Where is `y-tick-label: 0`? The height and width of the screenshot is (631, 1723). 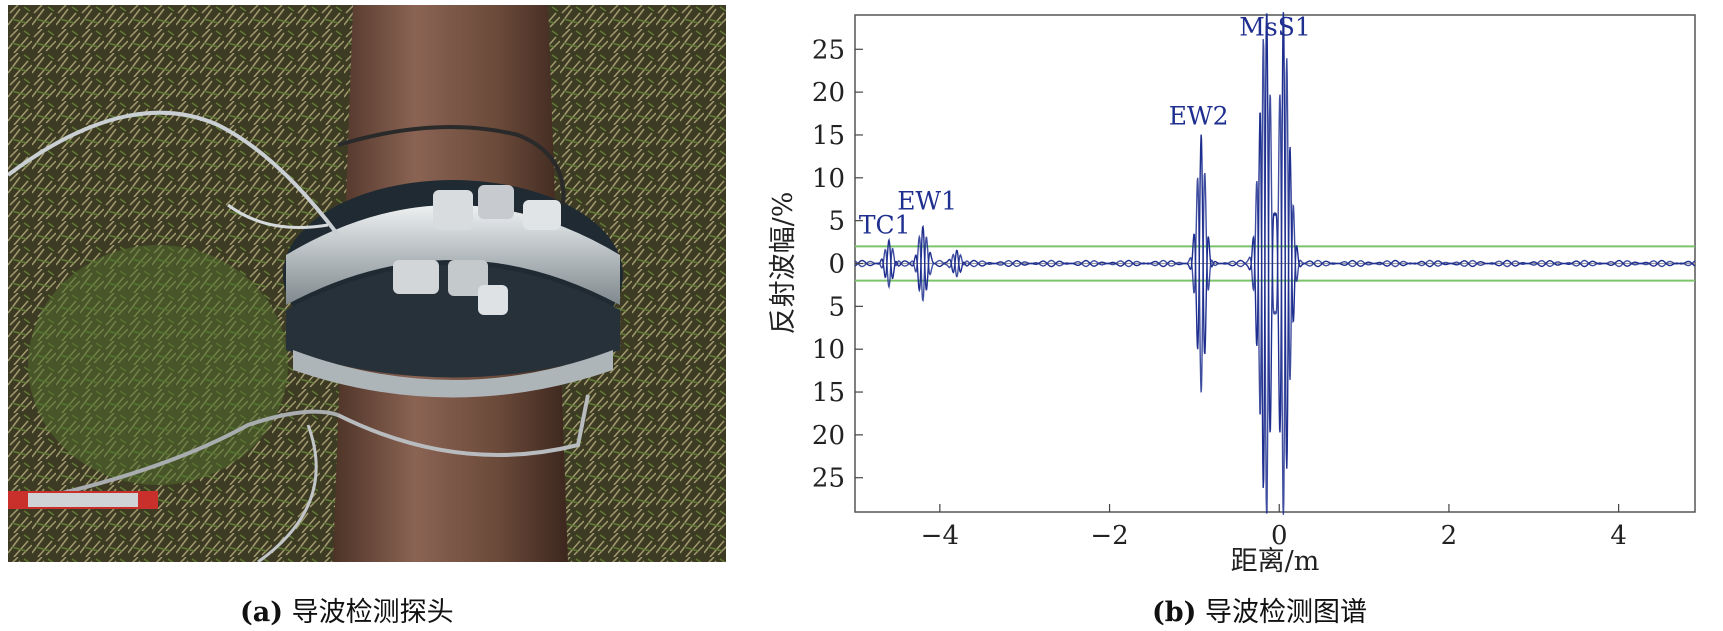
y-tick-label: 0 is located at coordinates (836, 265).